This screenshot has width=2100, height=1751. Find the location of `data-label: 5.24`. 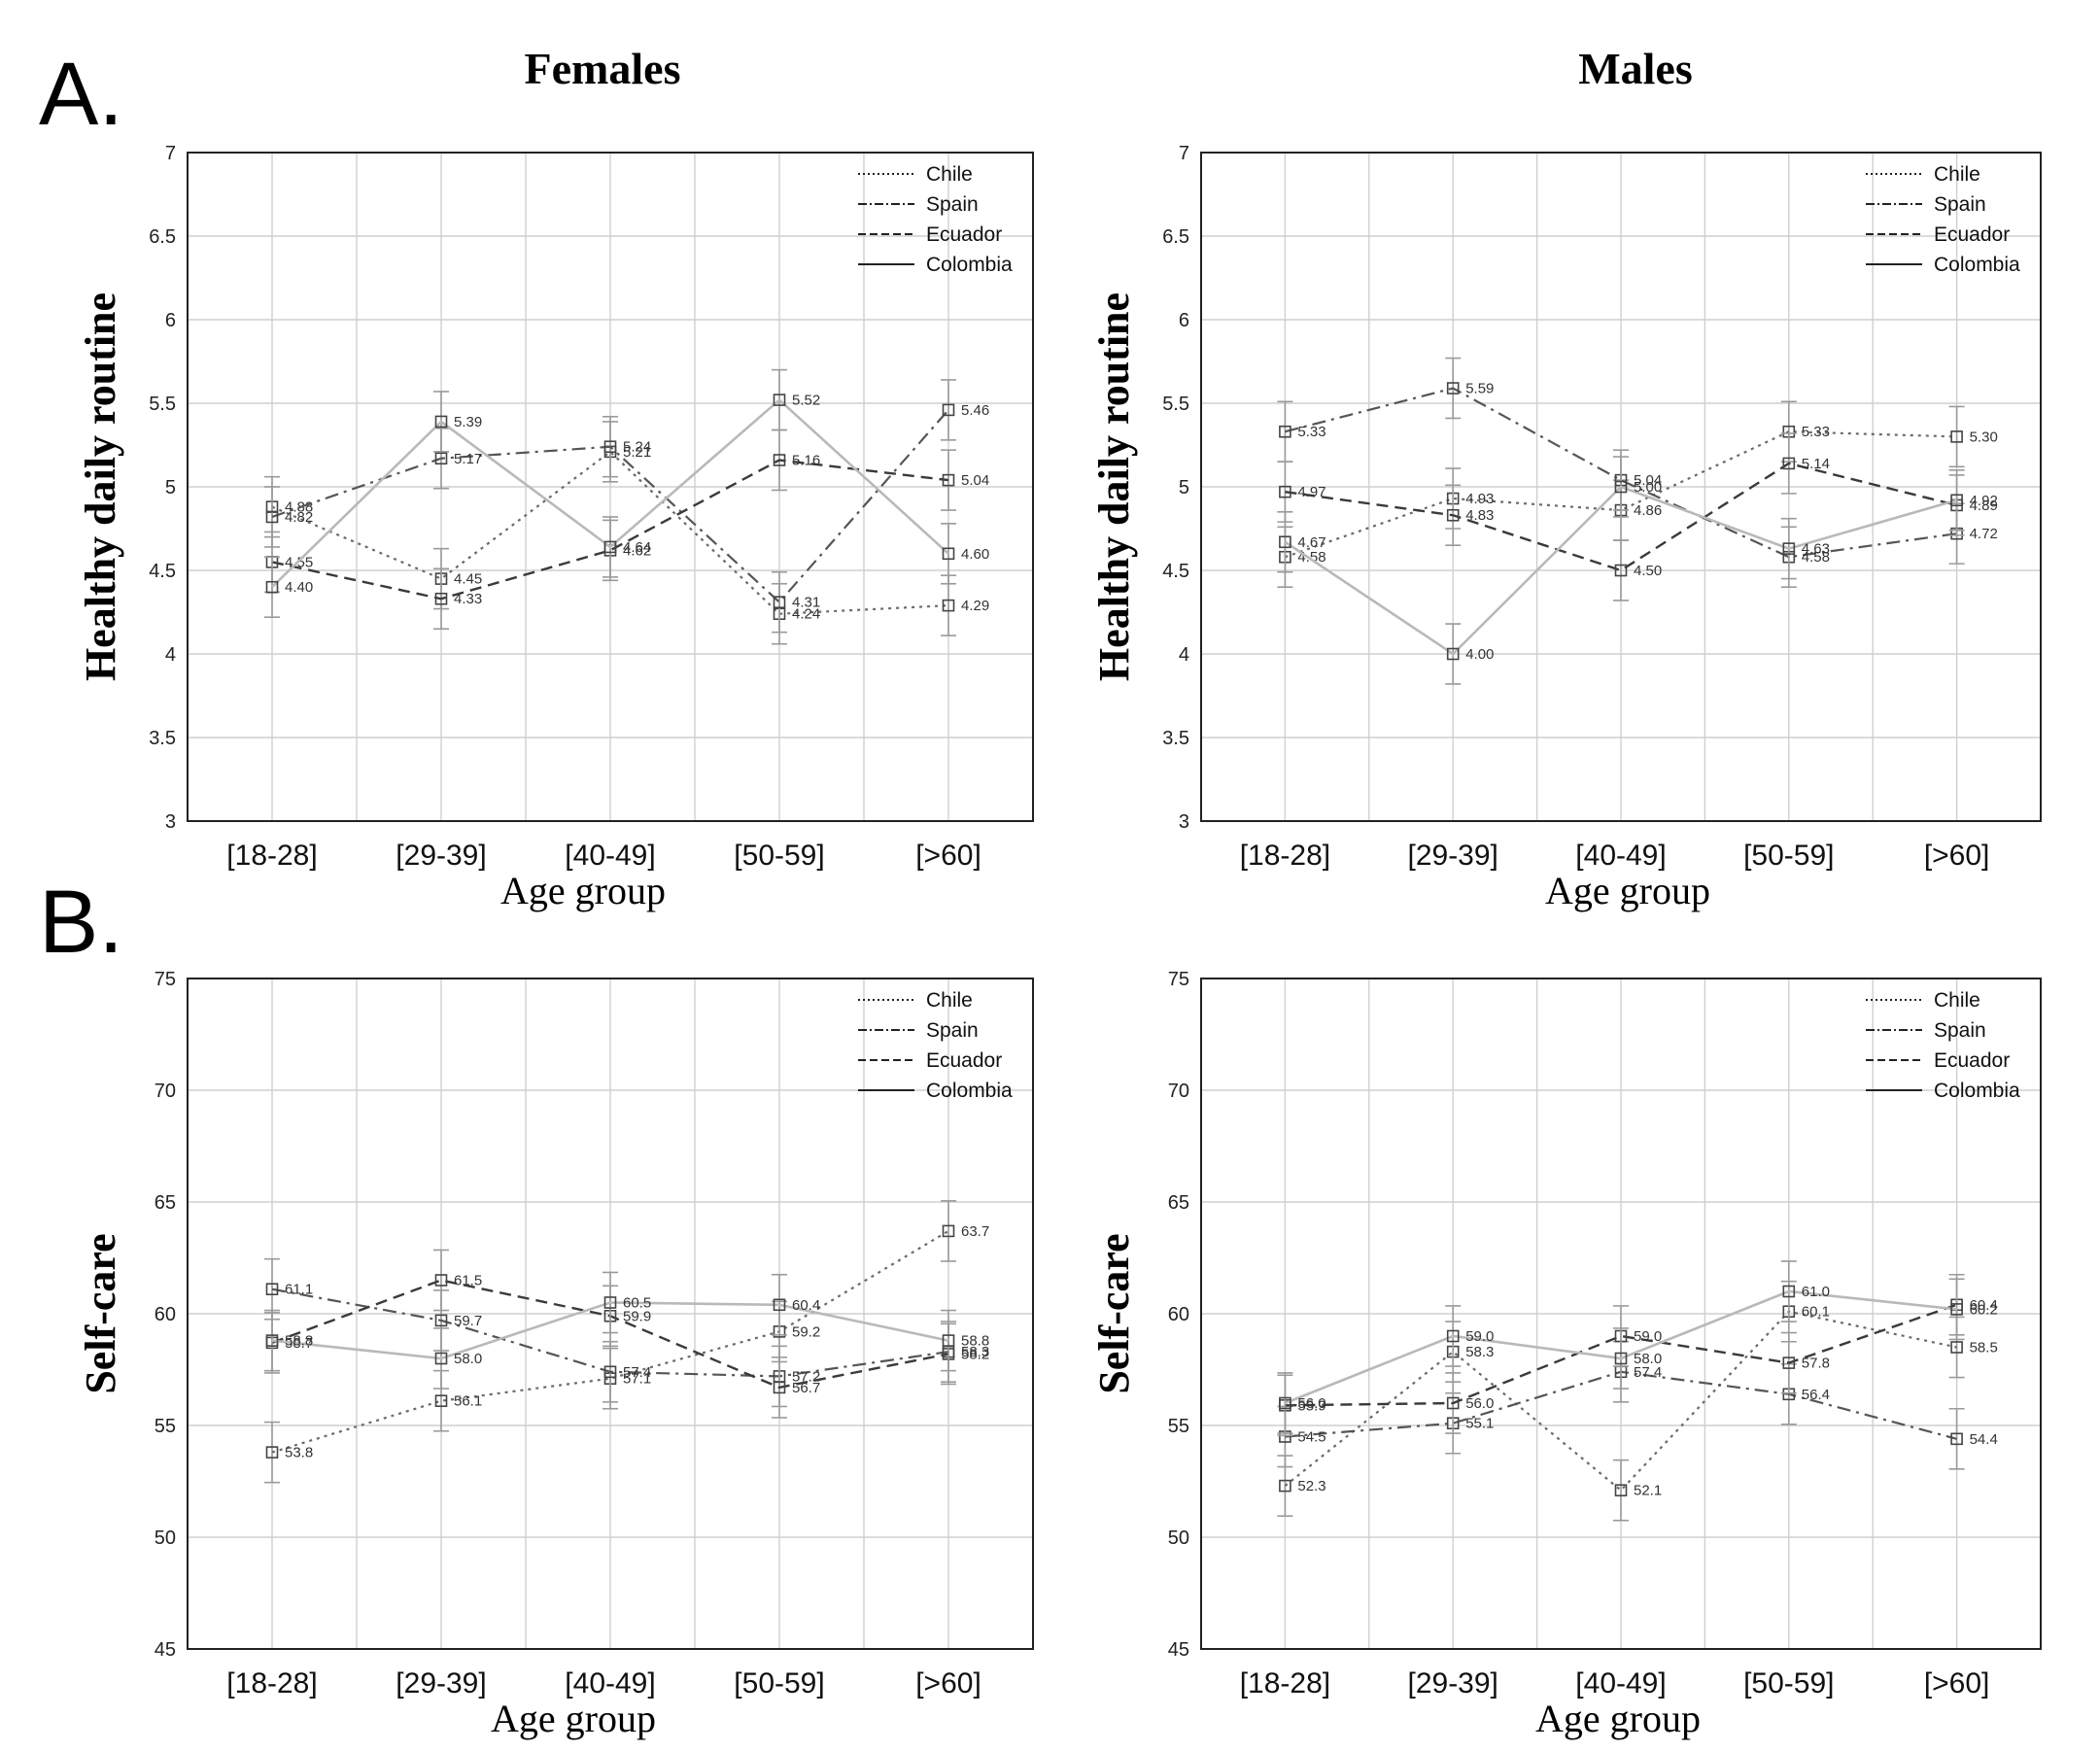

data-label: 5.24 is located at coordinates (637, 447).